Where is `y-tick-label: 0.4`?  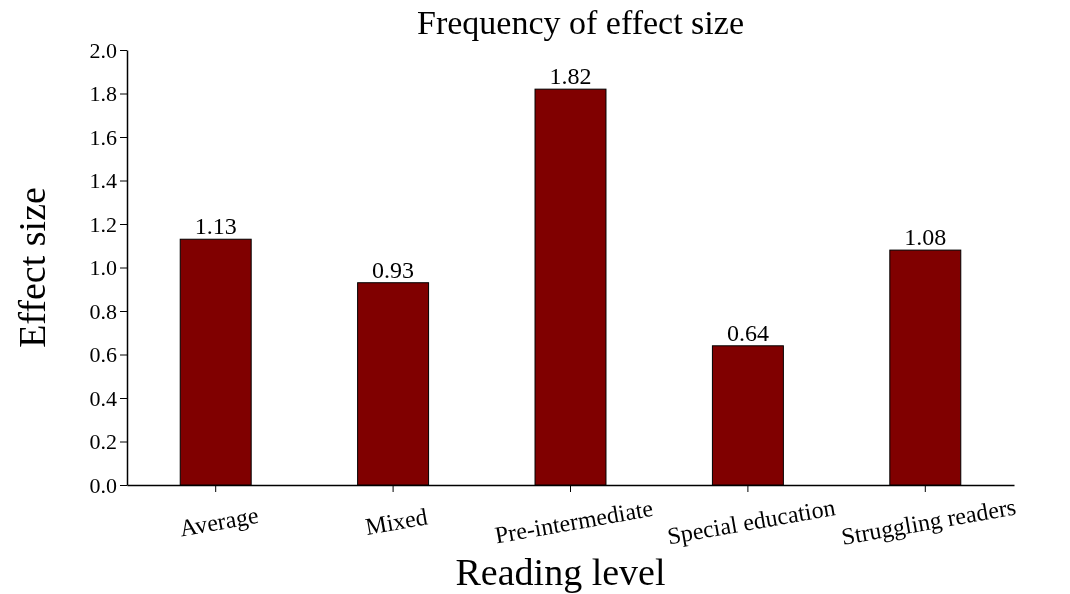 y-tick-label: 0.4 is located at coordinates (103, 398).